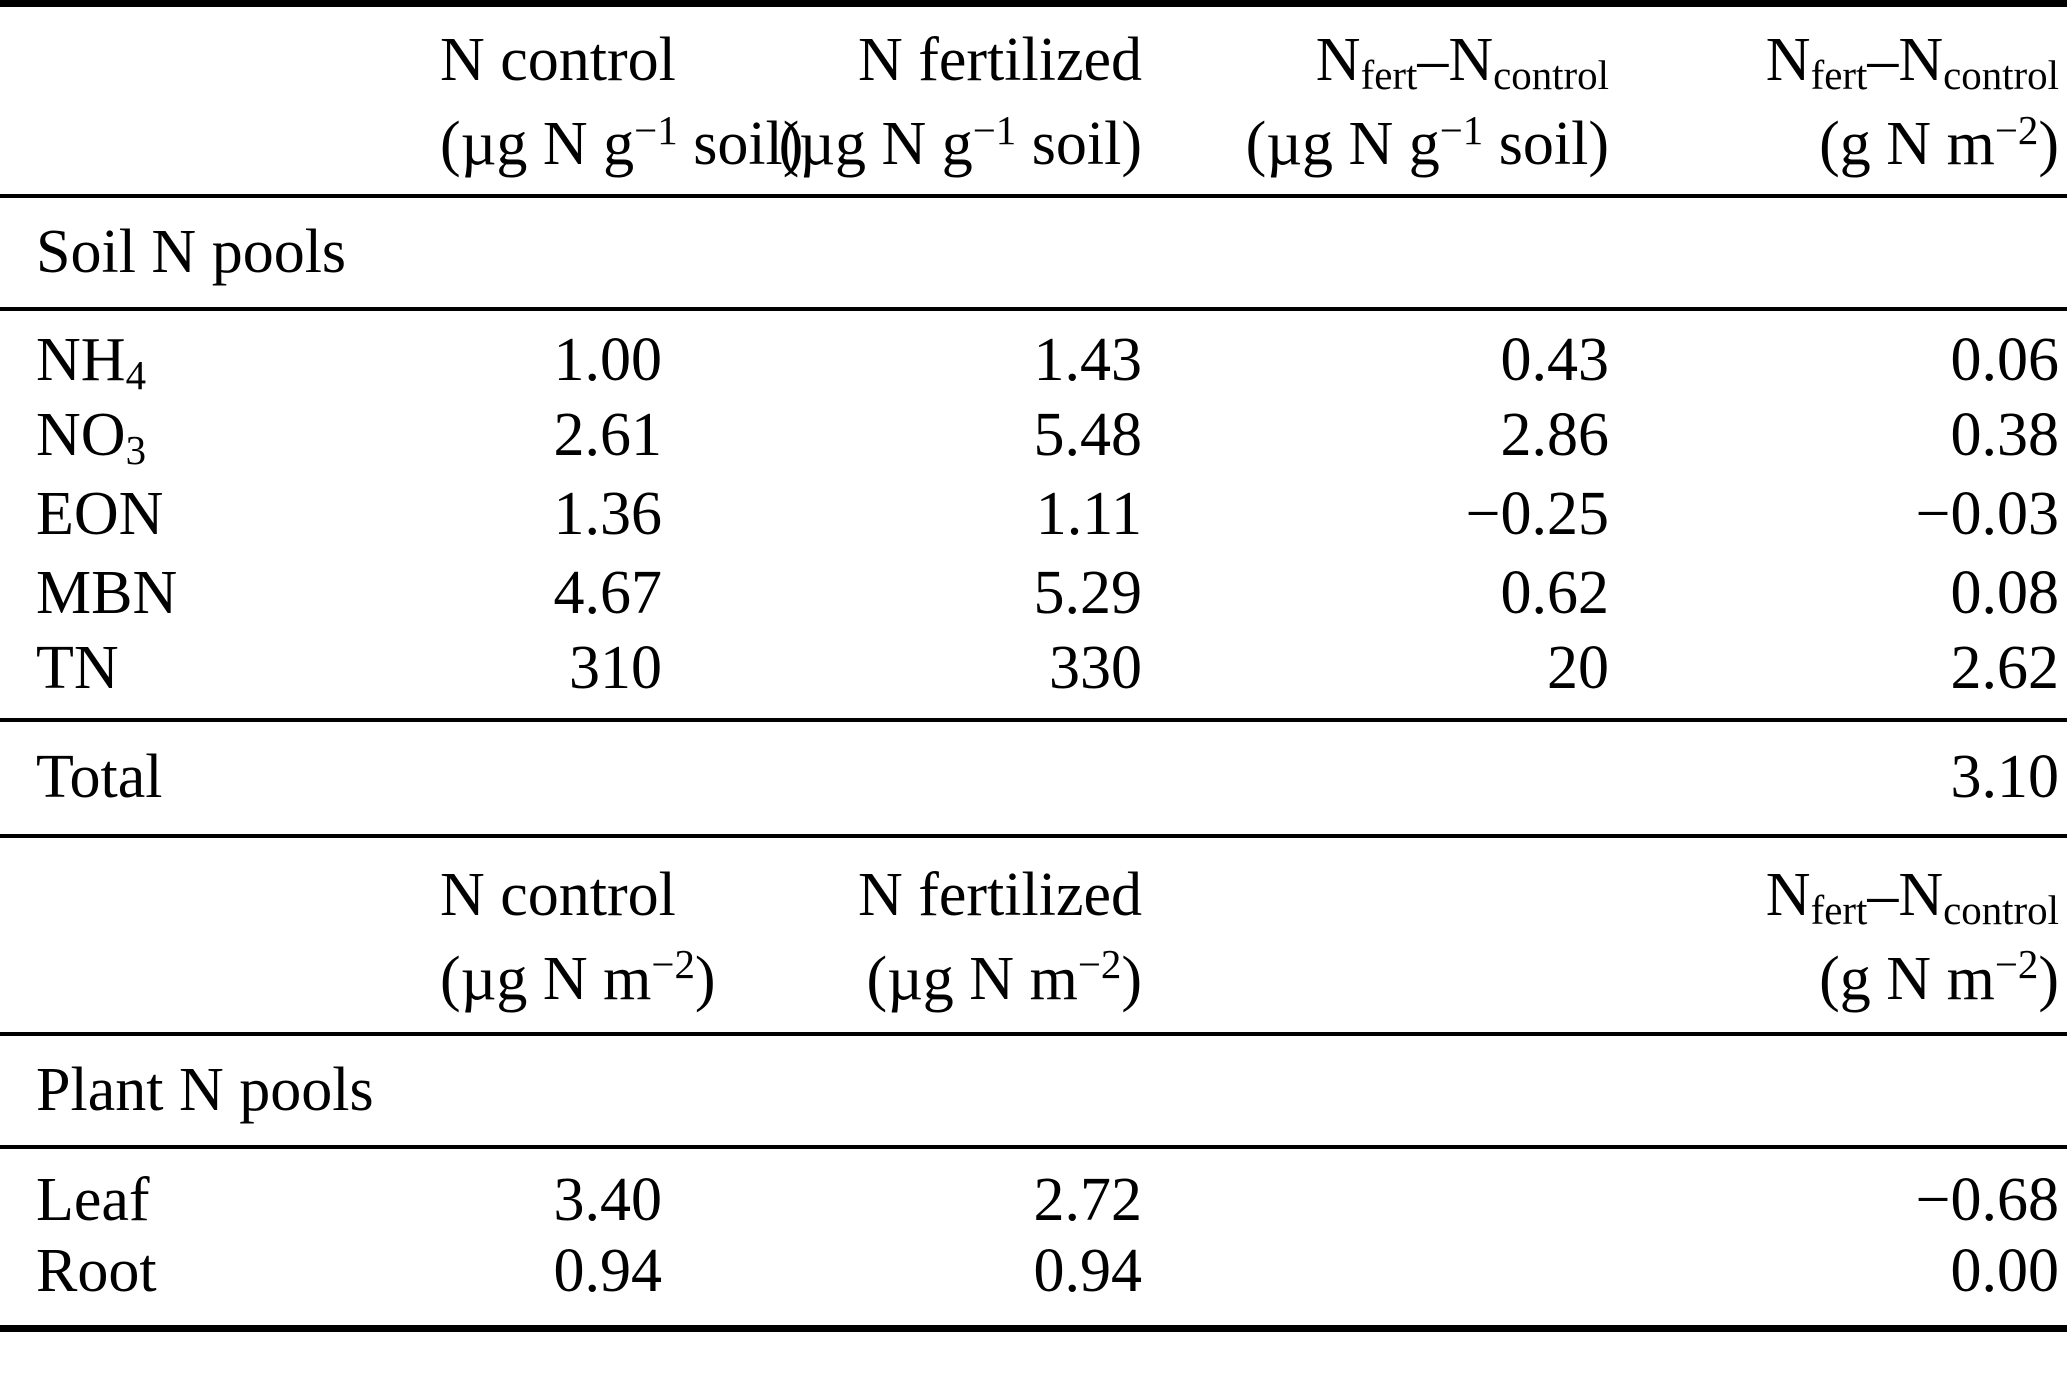 This screenshot has width=2067, height=1382. I want to click on cell-n-control: 0.94, so click(608, 1270).